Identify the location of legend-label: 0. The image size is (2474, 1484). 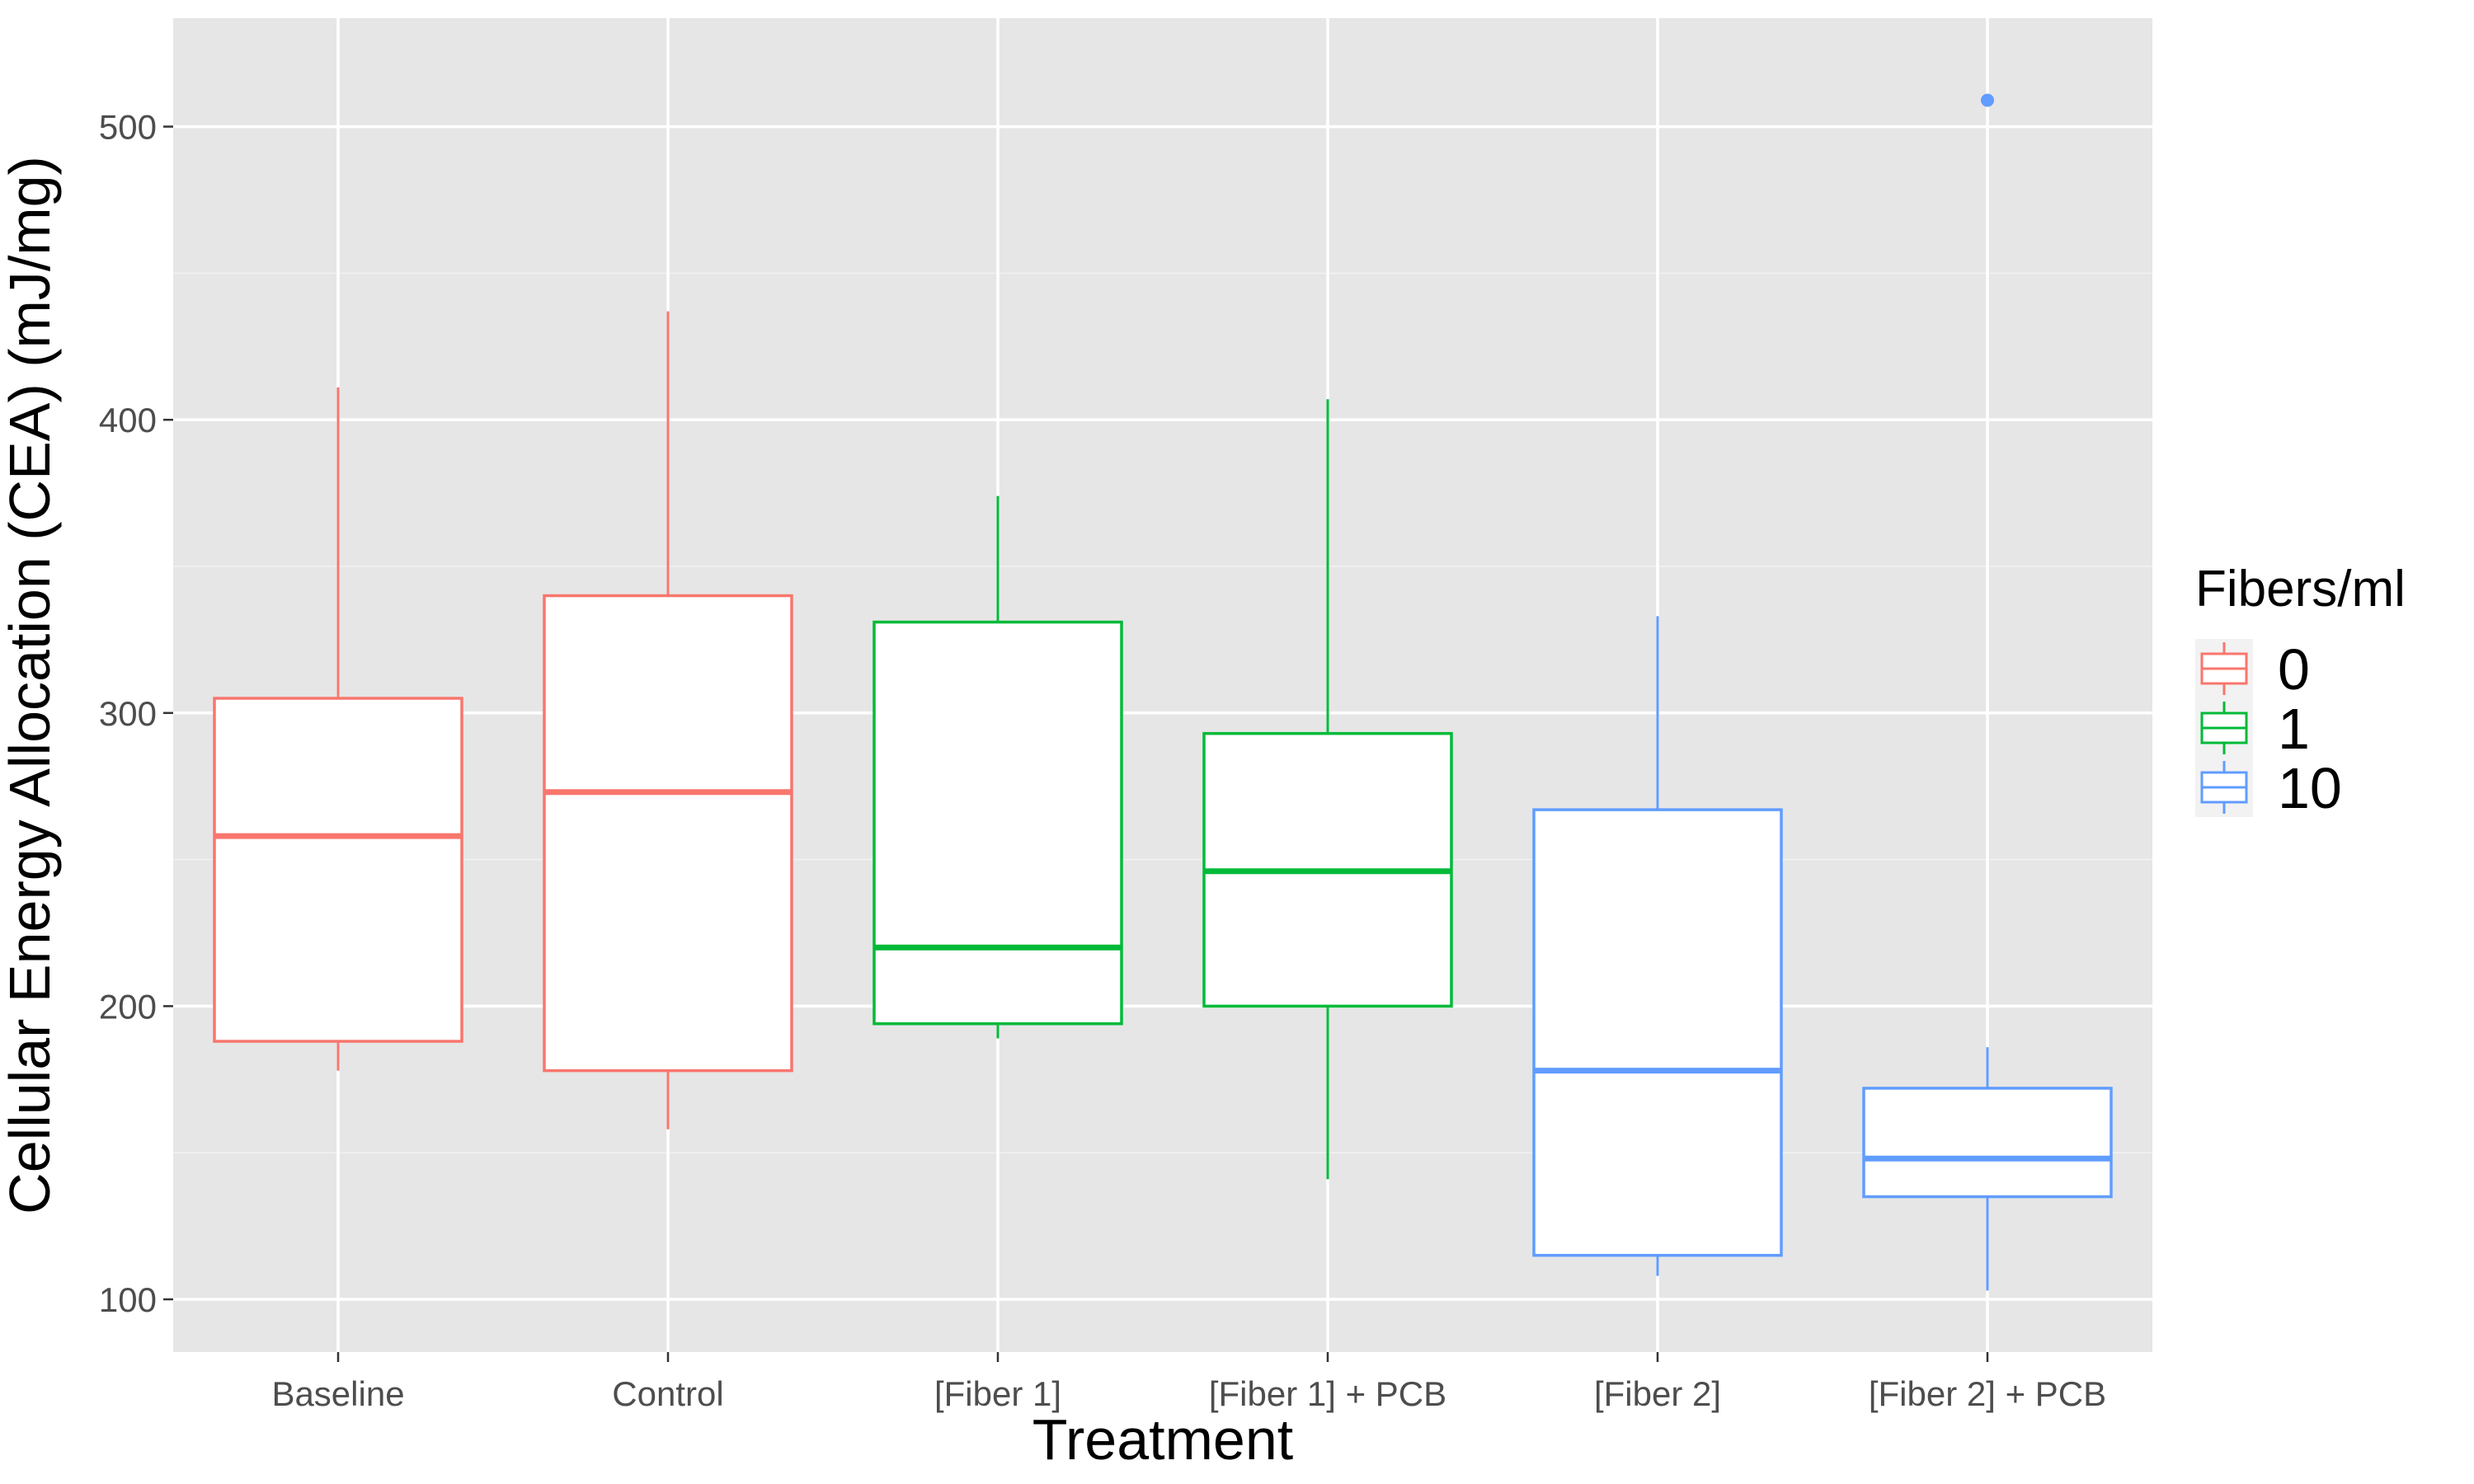
(2294, 669).